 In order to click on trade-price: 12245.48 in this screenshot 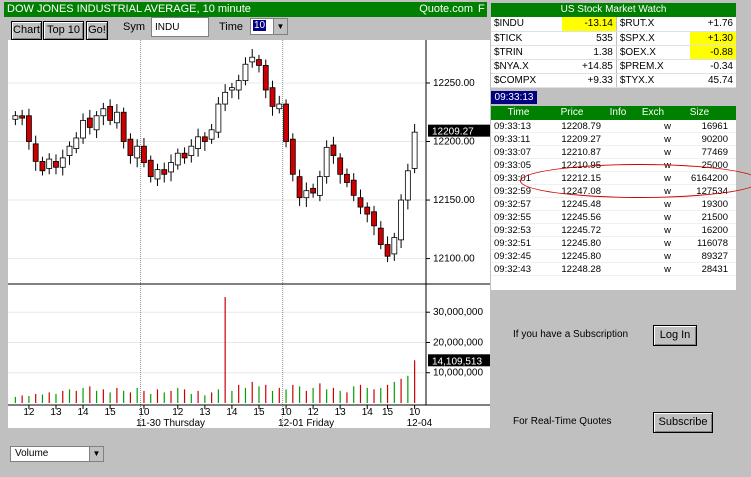, I will do `click(581, 204)`.